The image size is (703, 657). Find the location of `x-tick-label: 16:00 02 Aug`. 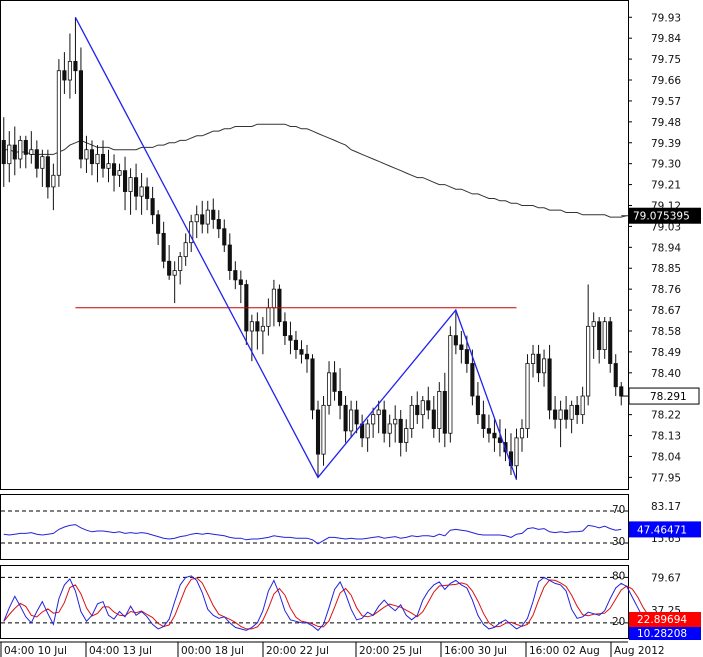

x-tick-label: 16:00 02 Aug is located at coordinates (564, 651).